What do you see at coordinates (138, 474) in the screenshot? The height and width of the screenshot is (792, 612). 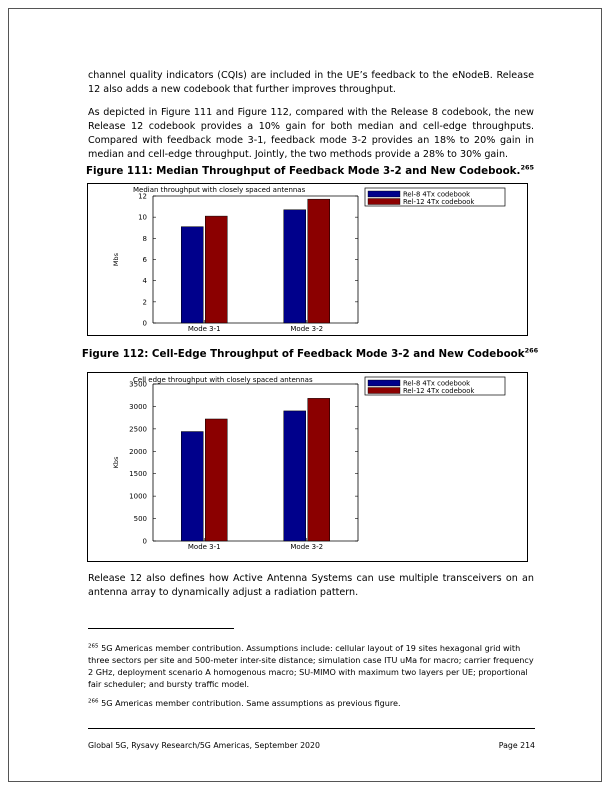 I see `y-tick-label: 1500` at bounding box center [138, 474].